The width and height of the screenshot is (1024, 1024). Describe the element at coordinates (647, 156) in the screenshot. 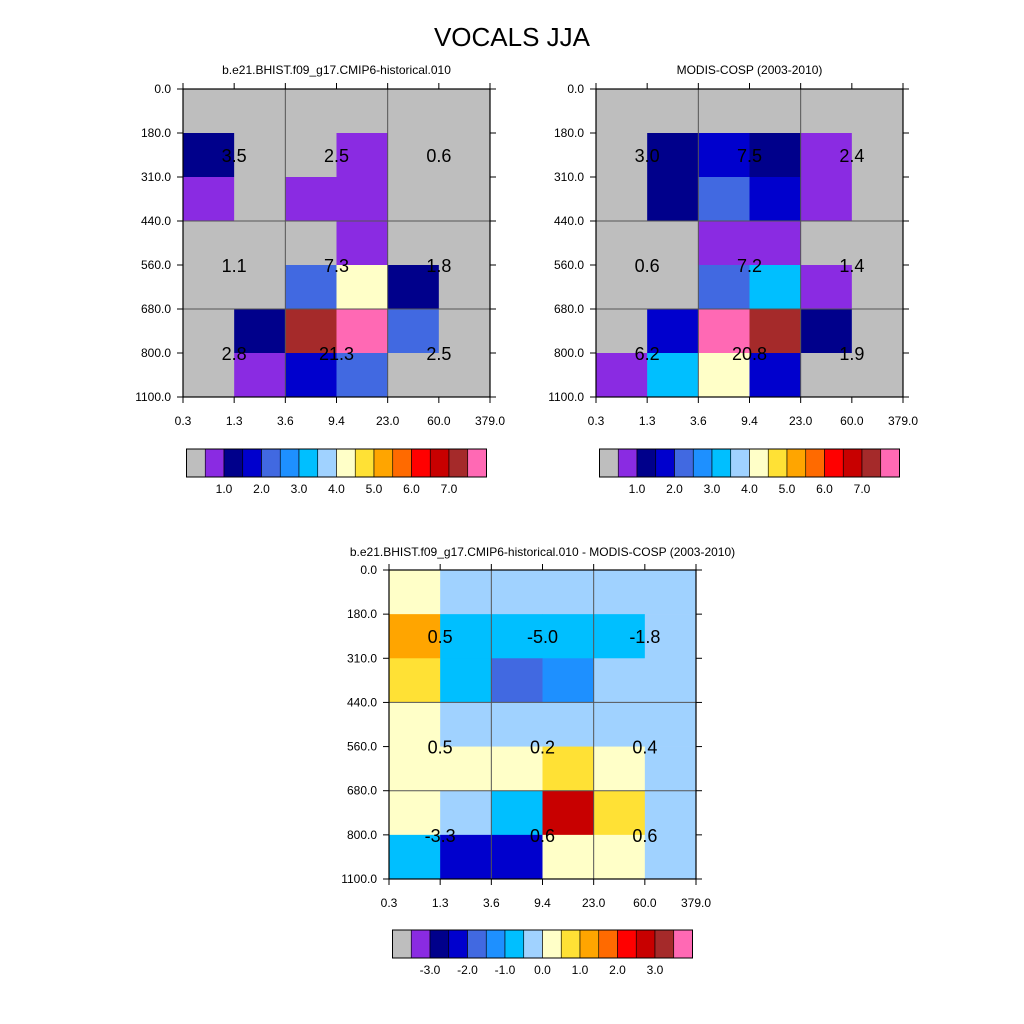

I see `box-value-label: 3.0` at that location.